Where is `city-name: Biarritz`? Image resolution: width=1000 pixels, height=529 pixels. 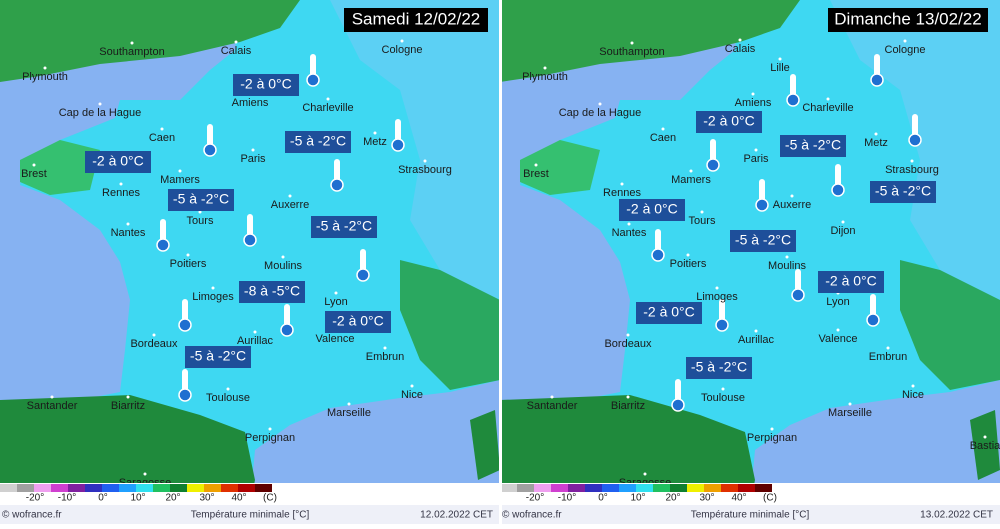 city-name: Biarritz is located at coordinates (128, 406).